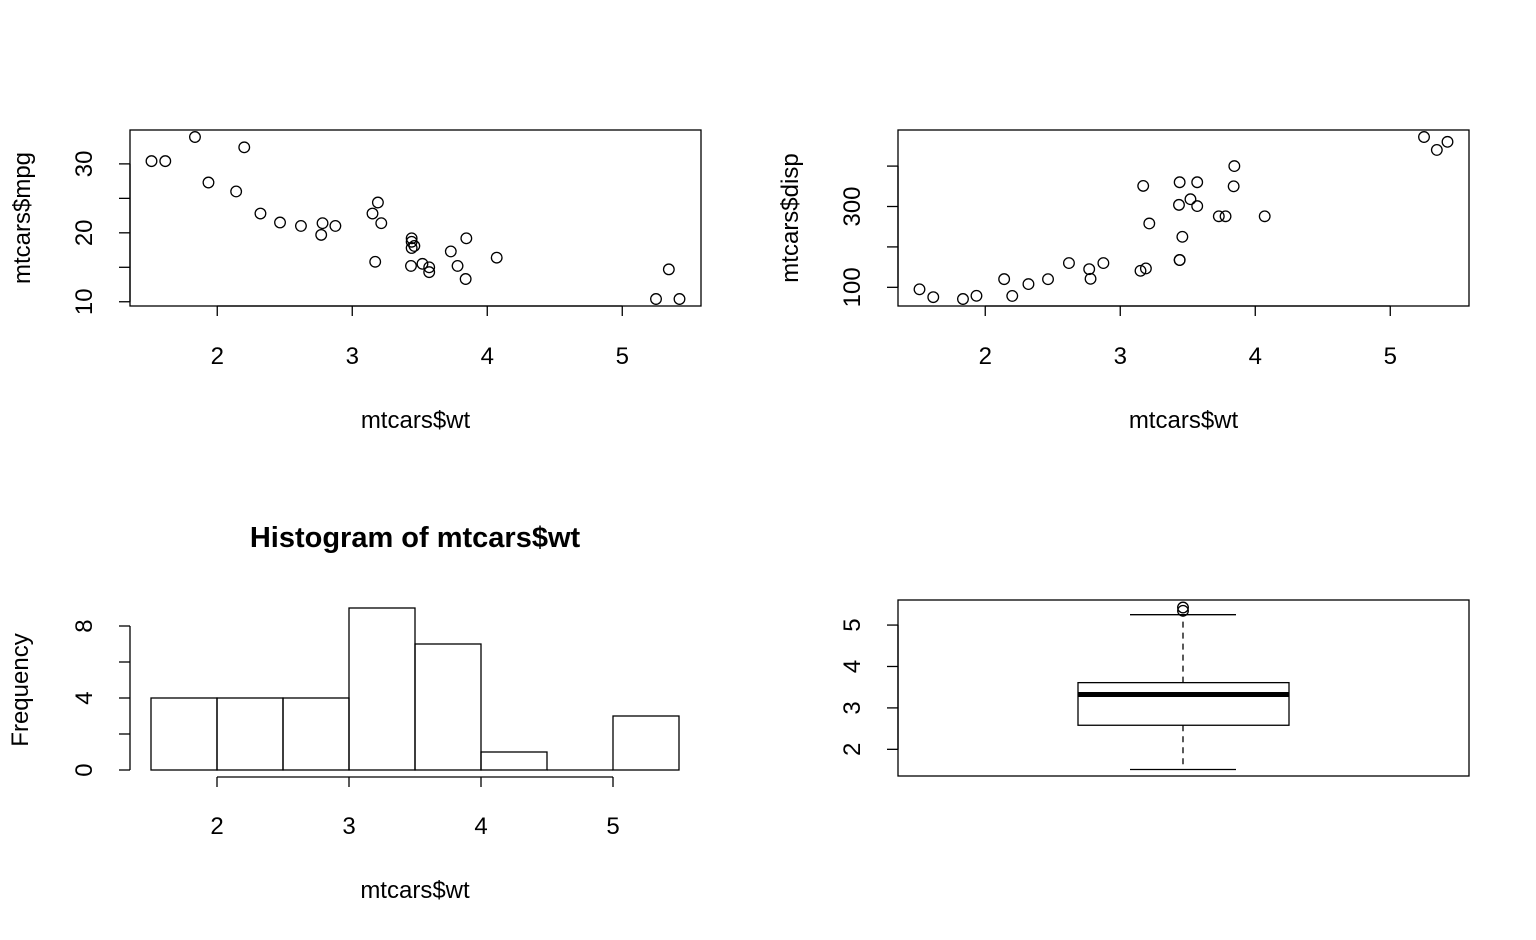 This screenshot has width=1536, height=940. What do you see at coordinates (84, 697) in the screenshot?
I see `y-tick-label: 4` at bounding box center [84, 697].